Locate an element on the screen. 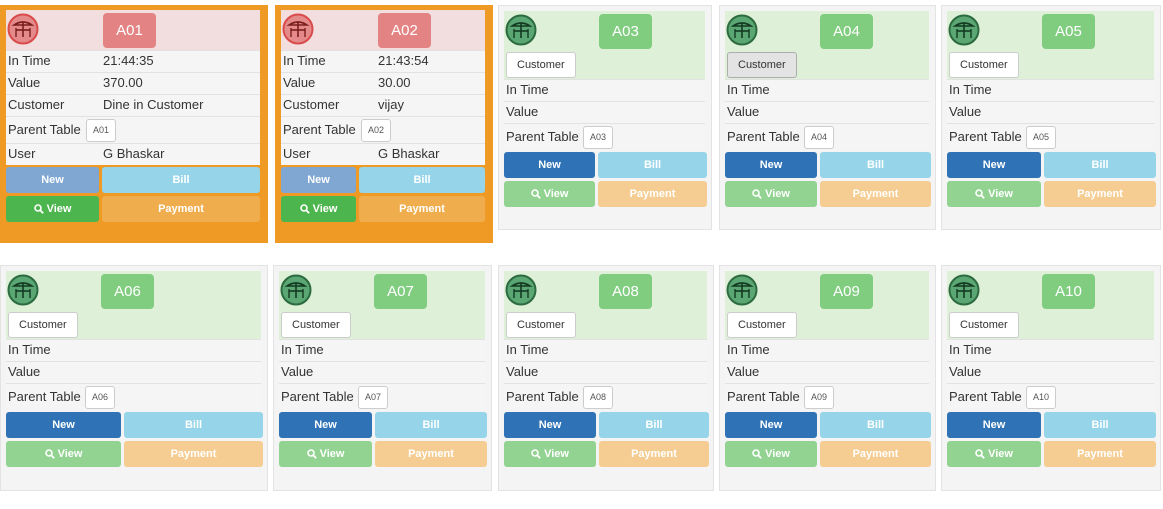  parent-table-value: A04 is located at coordinates (819, 137).